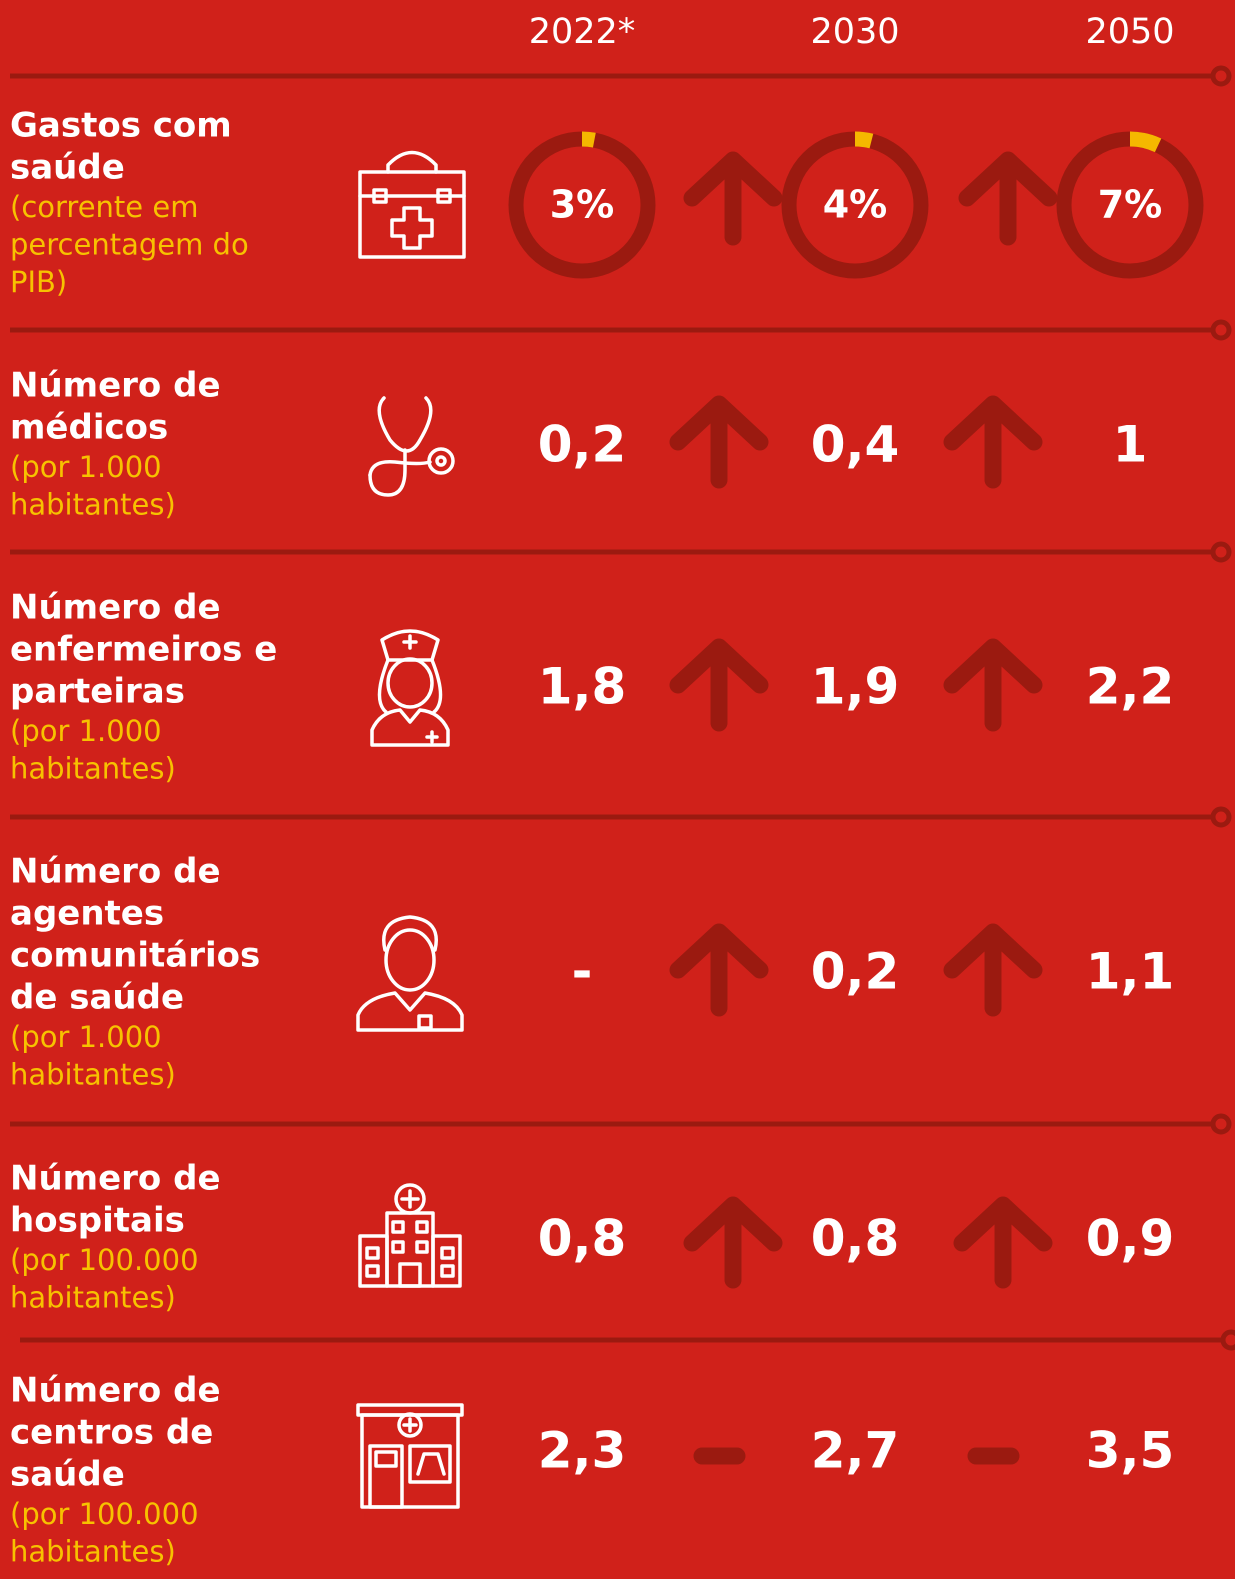  Describe the element at coordinates (1130, 1451) in the screenshot. I see `row-value: 3,5` at that location.